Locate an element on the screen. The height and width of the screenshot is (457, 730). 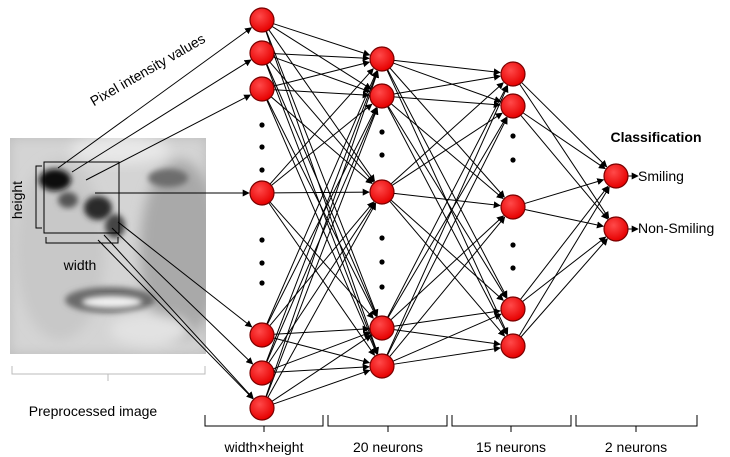
classification-title: Classification is located at coordinates (655, 137).